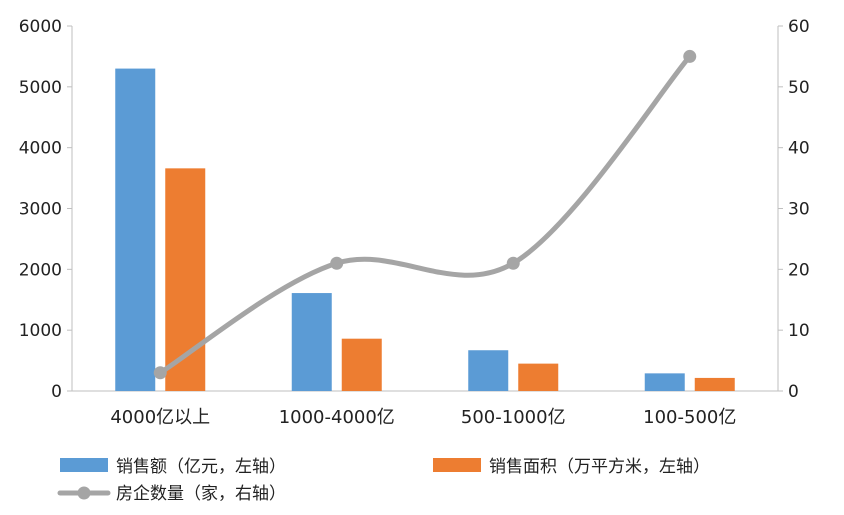 This screenshot has width=844, height=515. I want to click on right-tick-label: 0, so click(793, 392).